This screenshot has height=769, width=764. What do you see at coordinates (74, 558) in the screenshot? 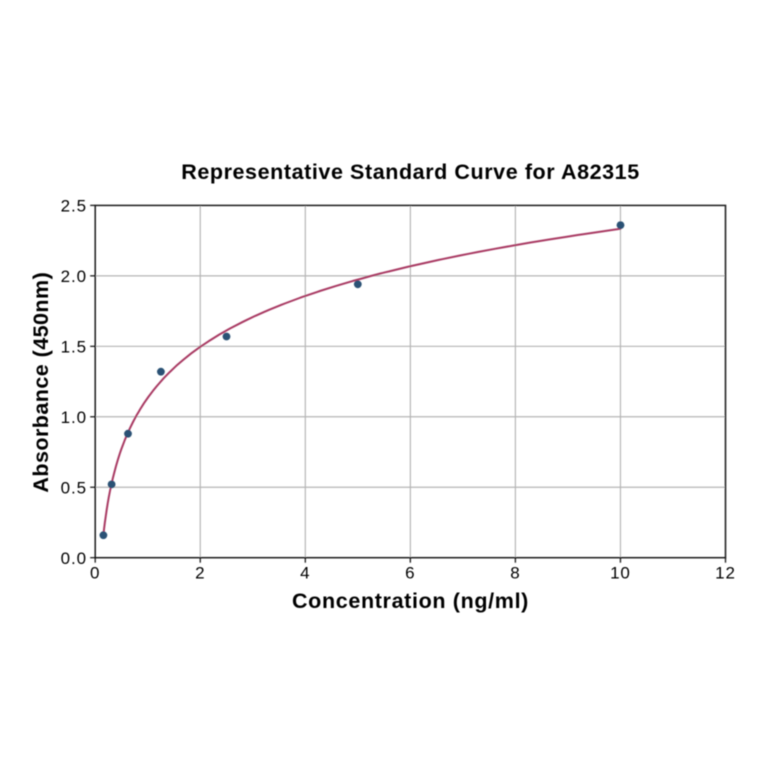
I see `svg-text: 0.0` at bounding box center [74, 558].